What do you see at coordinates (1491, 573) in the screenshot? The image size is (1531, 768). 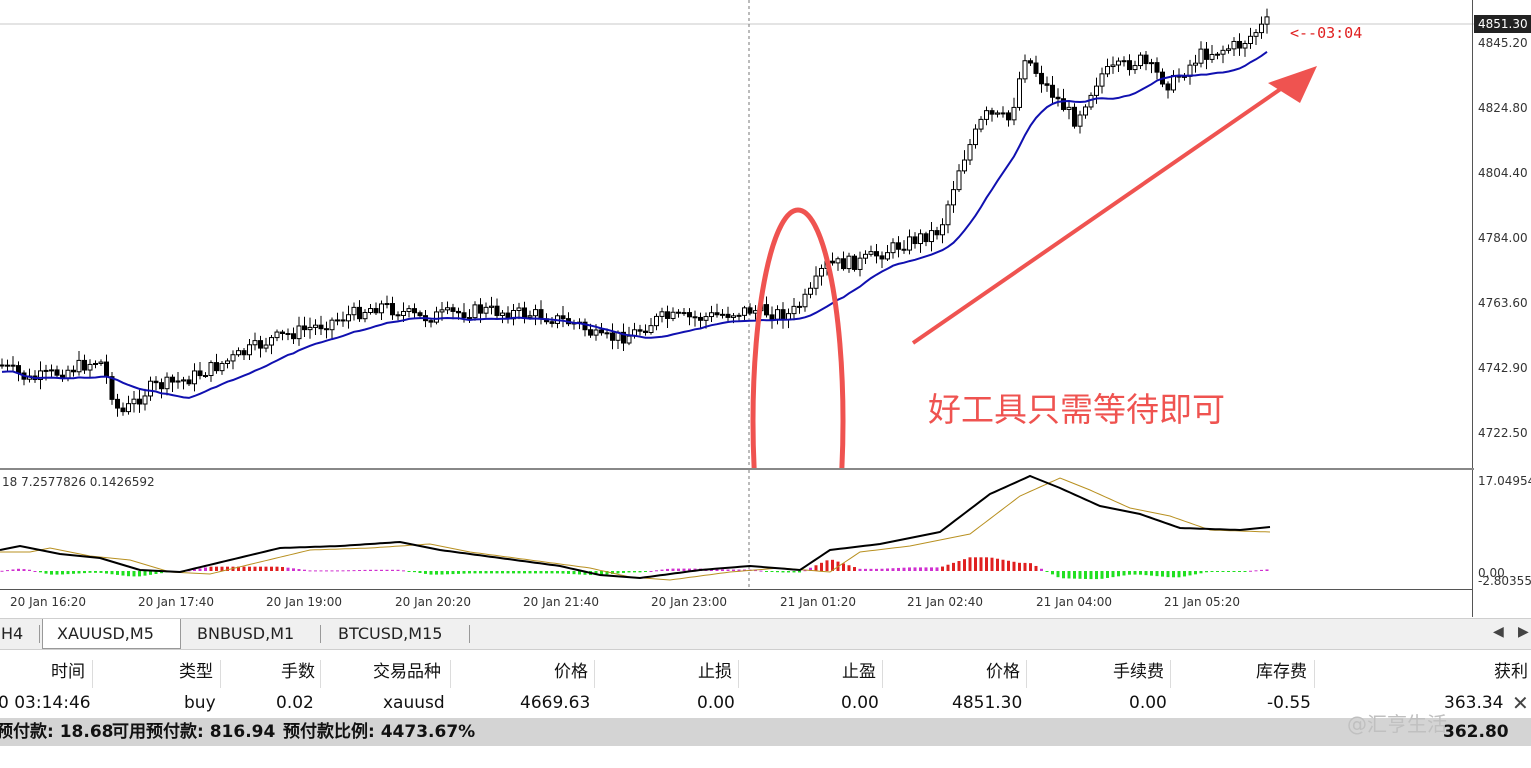 I see `indicator-axis-zero: 0.00` at bounding box center [1491, 573].